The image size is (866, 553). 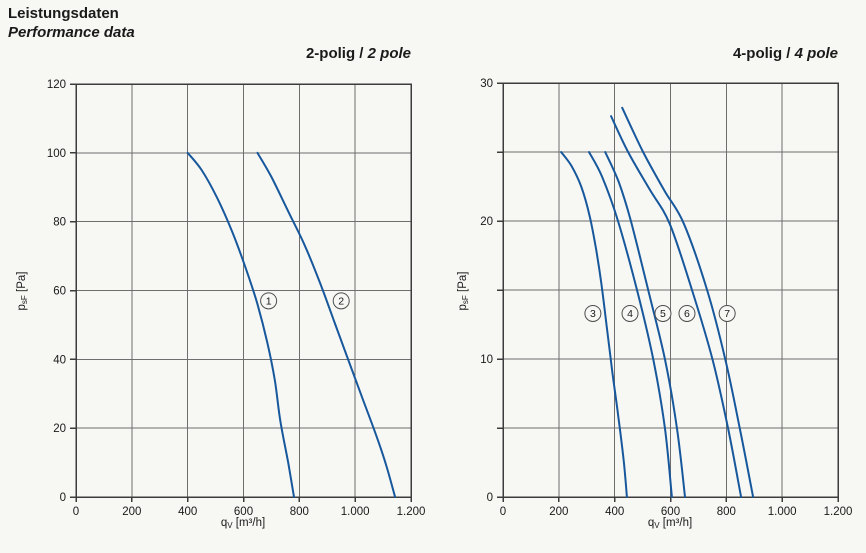 What do you see at coordinates (261, 54) in the screenshot?
I see `chart-title-2pole: 2-polig / 2 pole` at bounding box center [261, 54].